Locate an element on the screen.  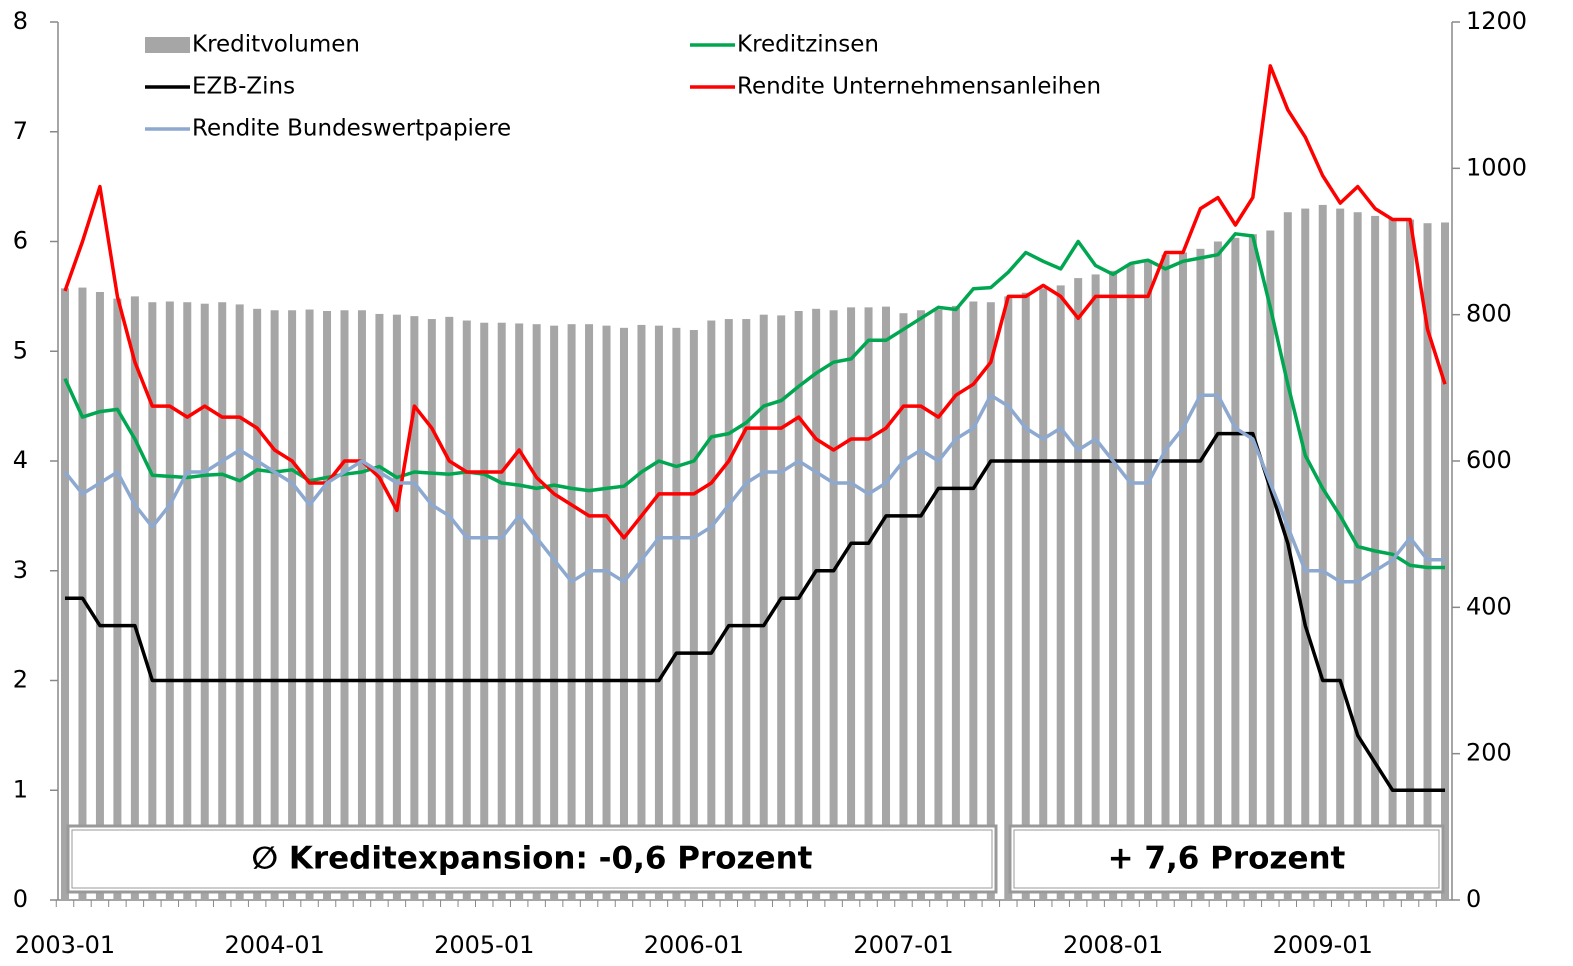
x-tick-label: 2008-01 is located at coordinates (1113, 945).